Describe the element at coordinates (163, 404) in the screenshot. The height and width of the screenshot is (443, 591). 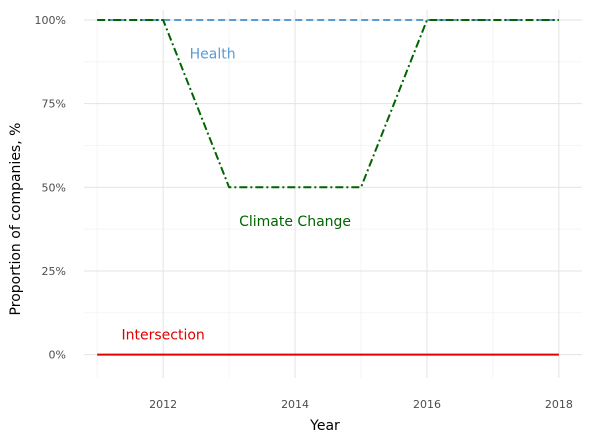
I see `x-tick-label: 2012` at that location.